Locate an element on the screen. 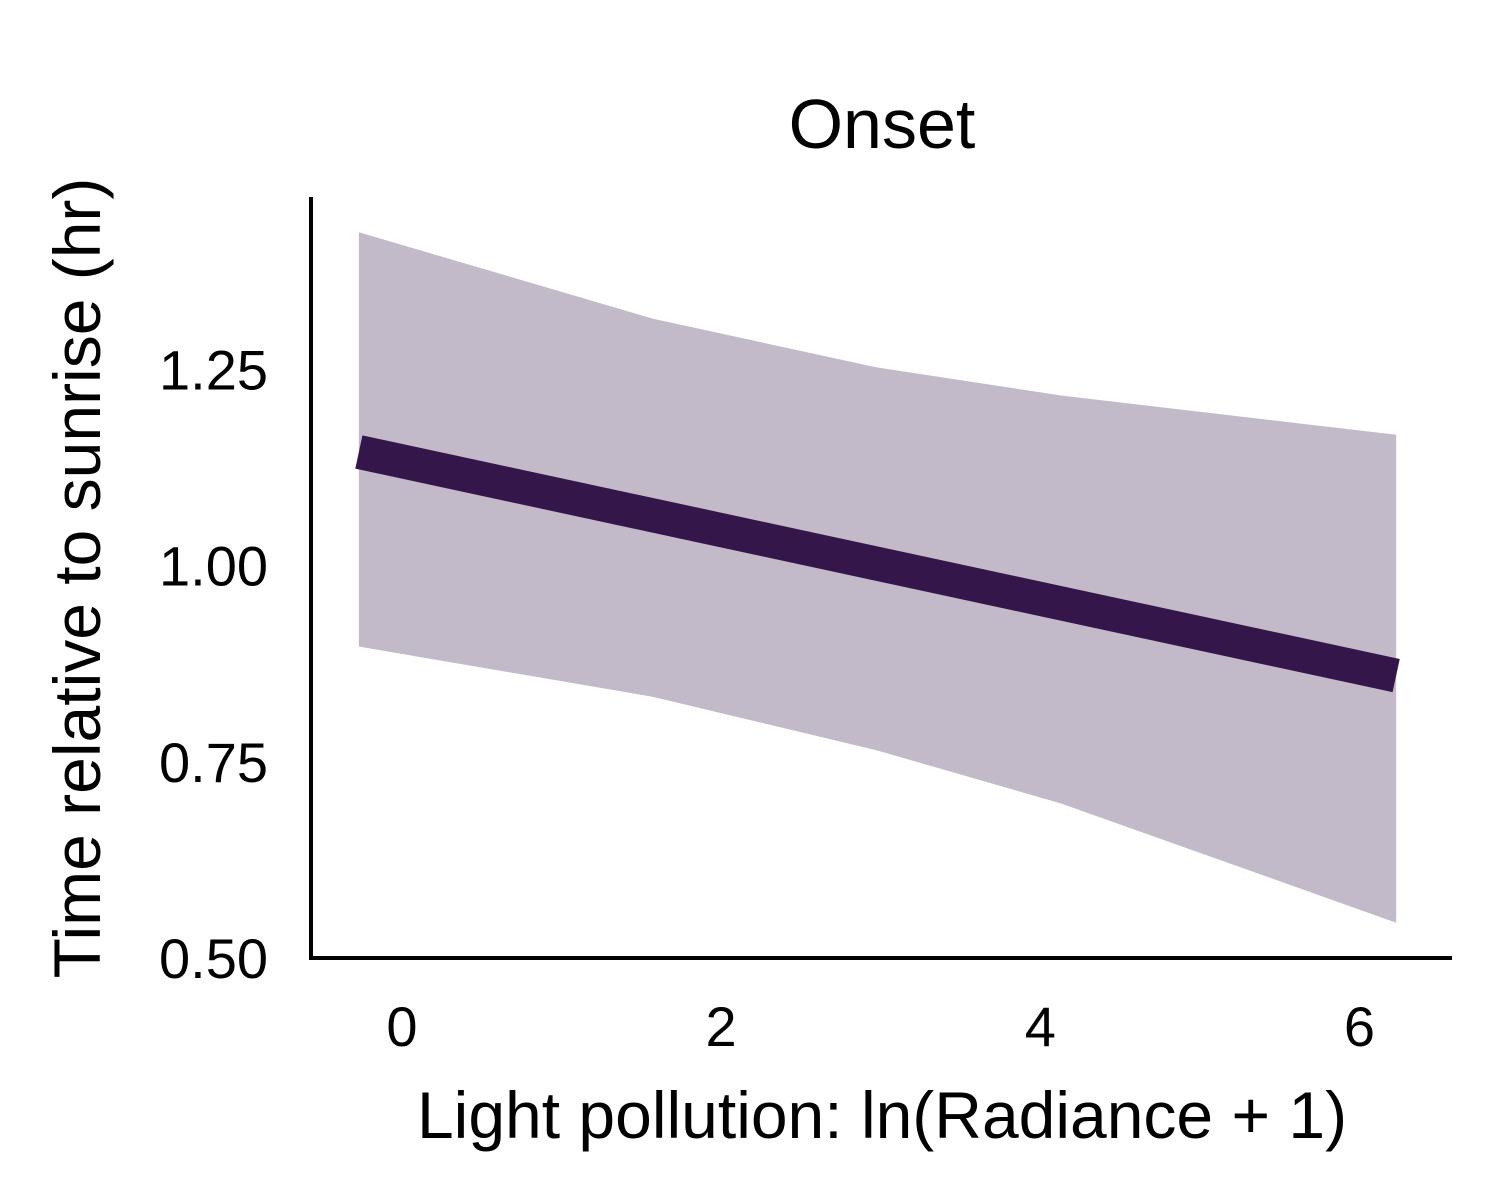 The height and width of the screenshot is (1200, 1500). x-tick-label: 4 is located at coordinates (1040, 1026).